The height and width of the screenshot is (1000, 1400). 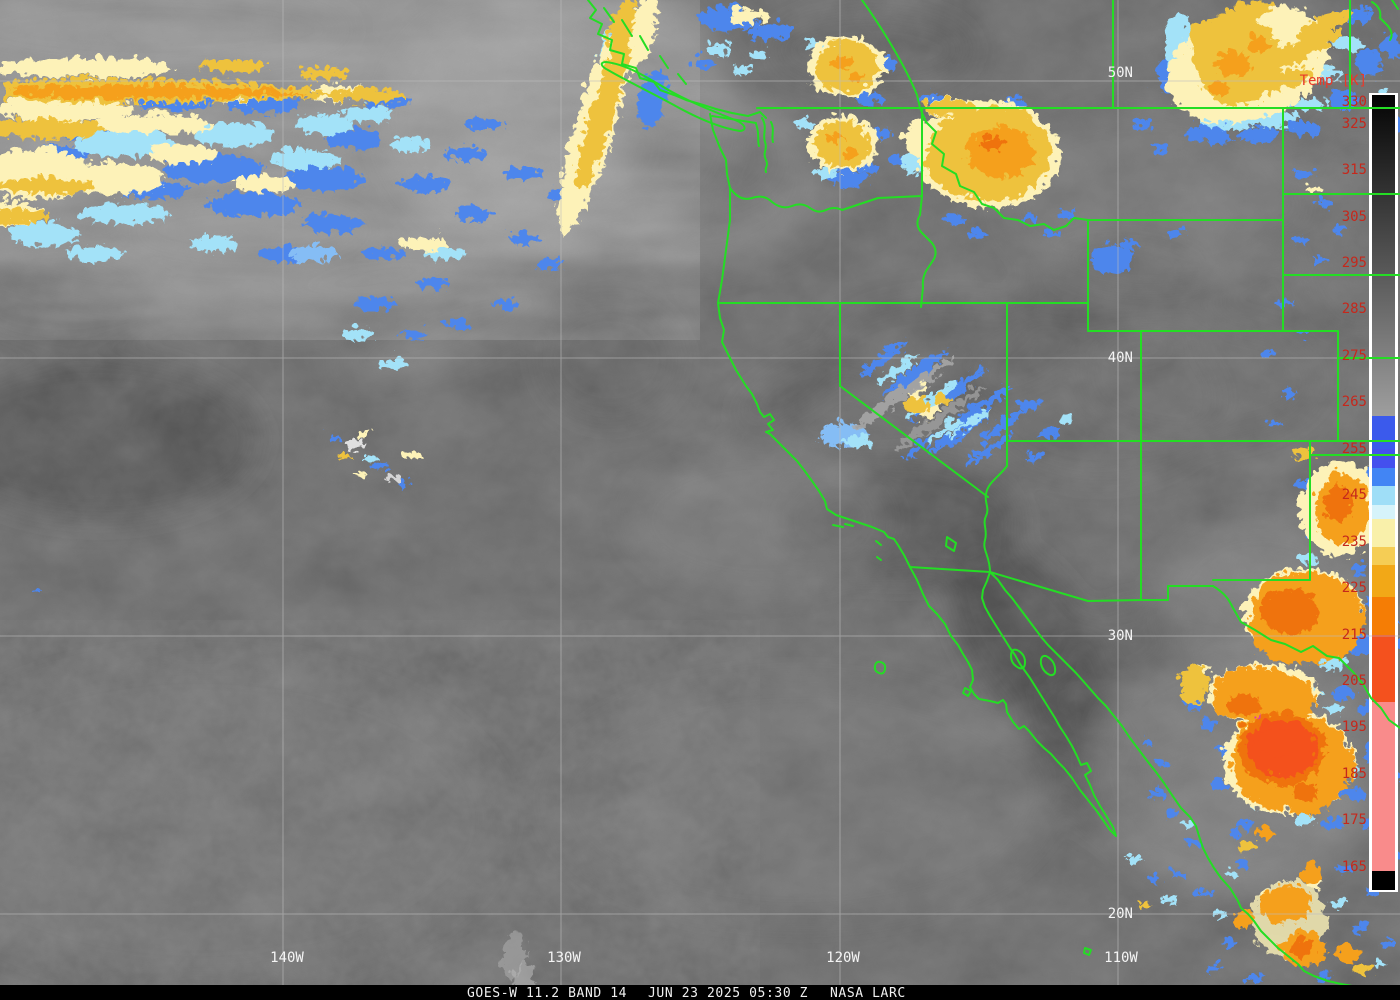 I want to click on tick-275: 275, so click(x=1354, y=356).